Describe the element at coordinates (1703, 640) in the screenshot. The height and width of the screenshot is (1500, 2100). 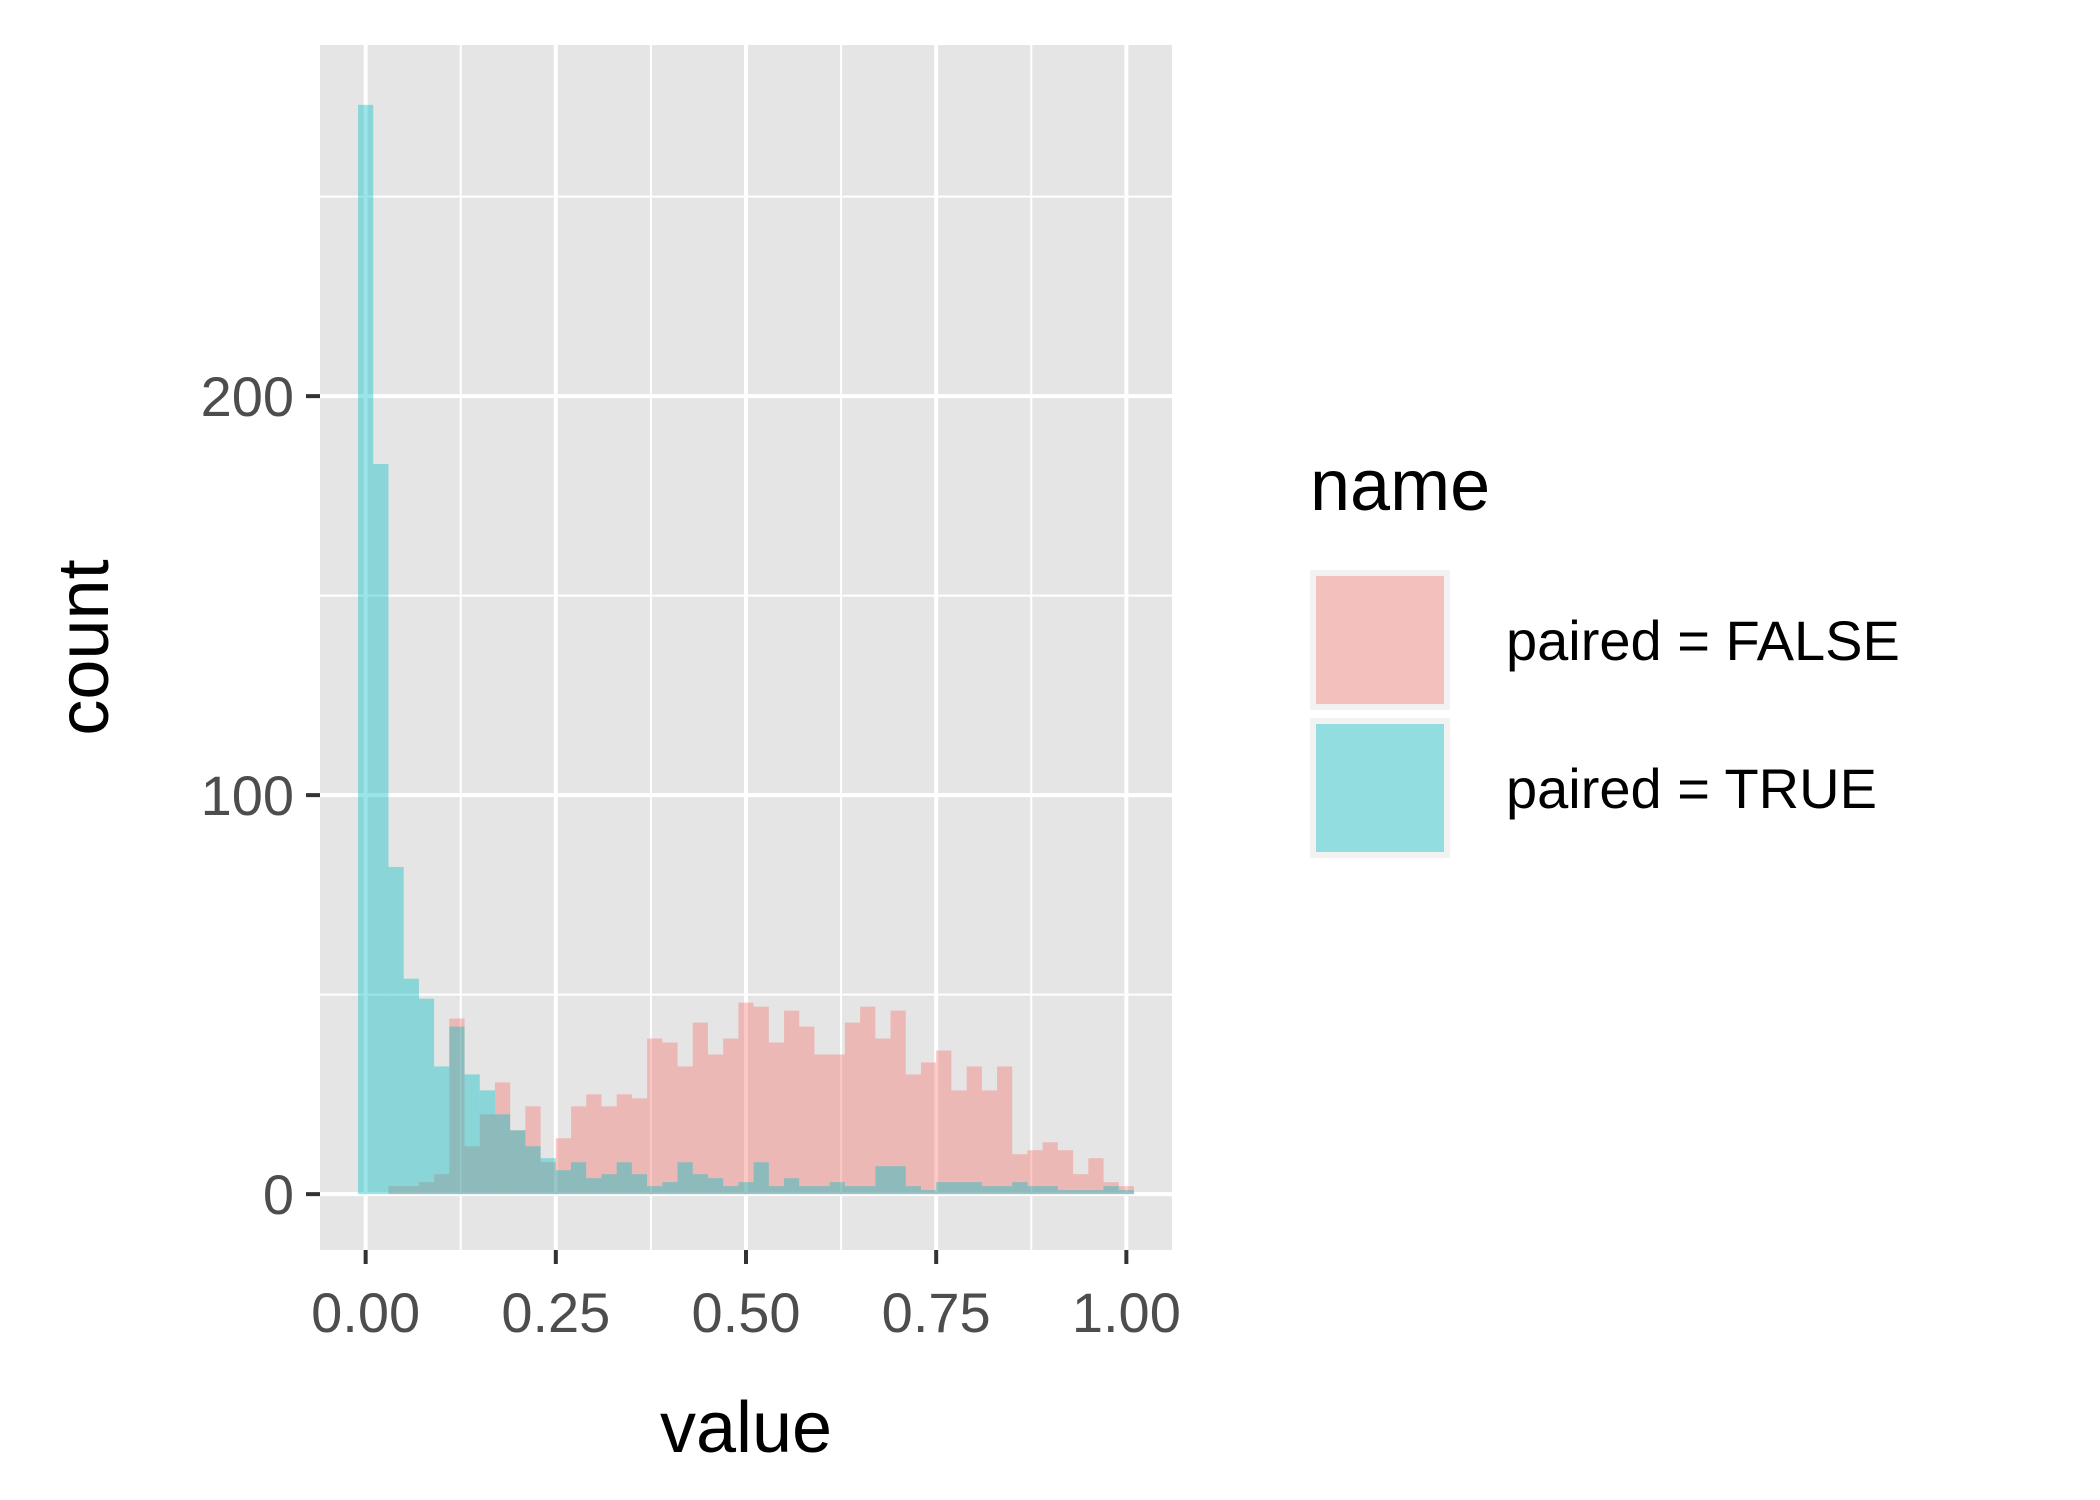
I see `legend-label: paired = FALSE` at that location.